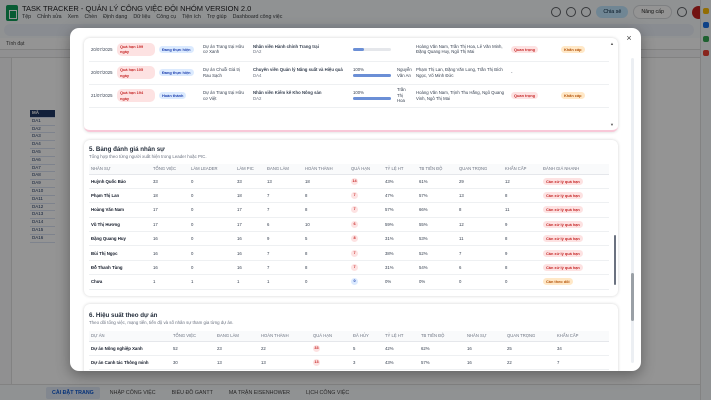  What do you see at coordinates (42, 184) in the screenshot?
I see `code-cell: DA9` at bounding box center [42, 184].